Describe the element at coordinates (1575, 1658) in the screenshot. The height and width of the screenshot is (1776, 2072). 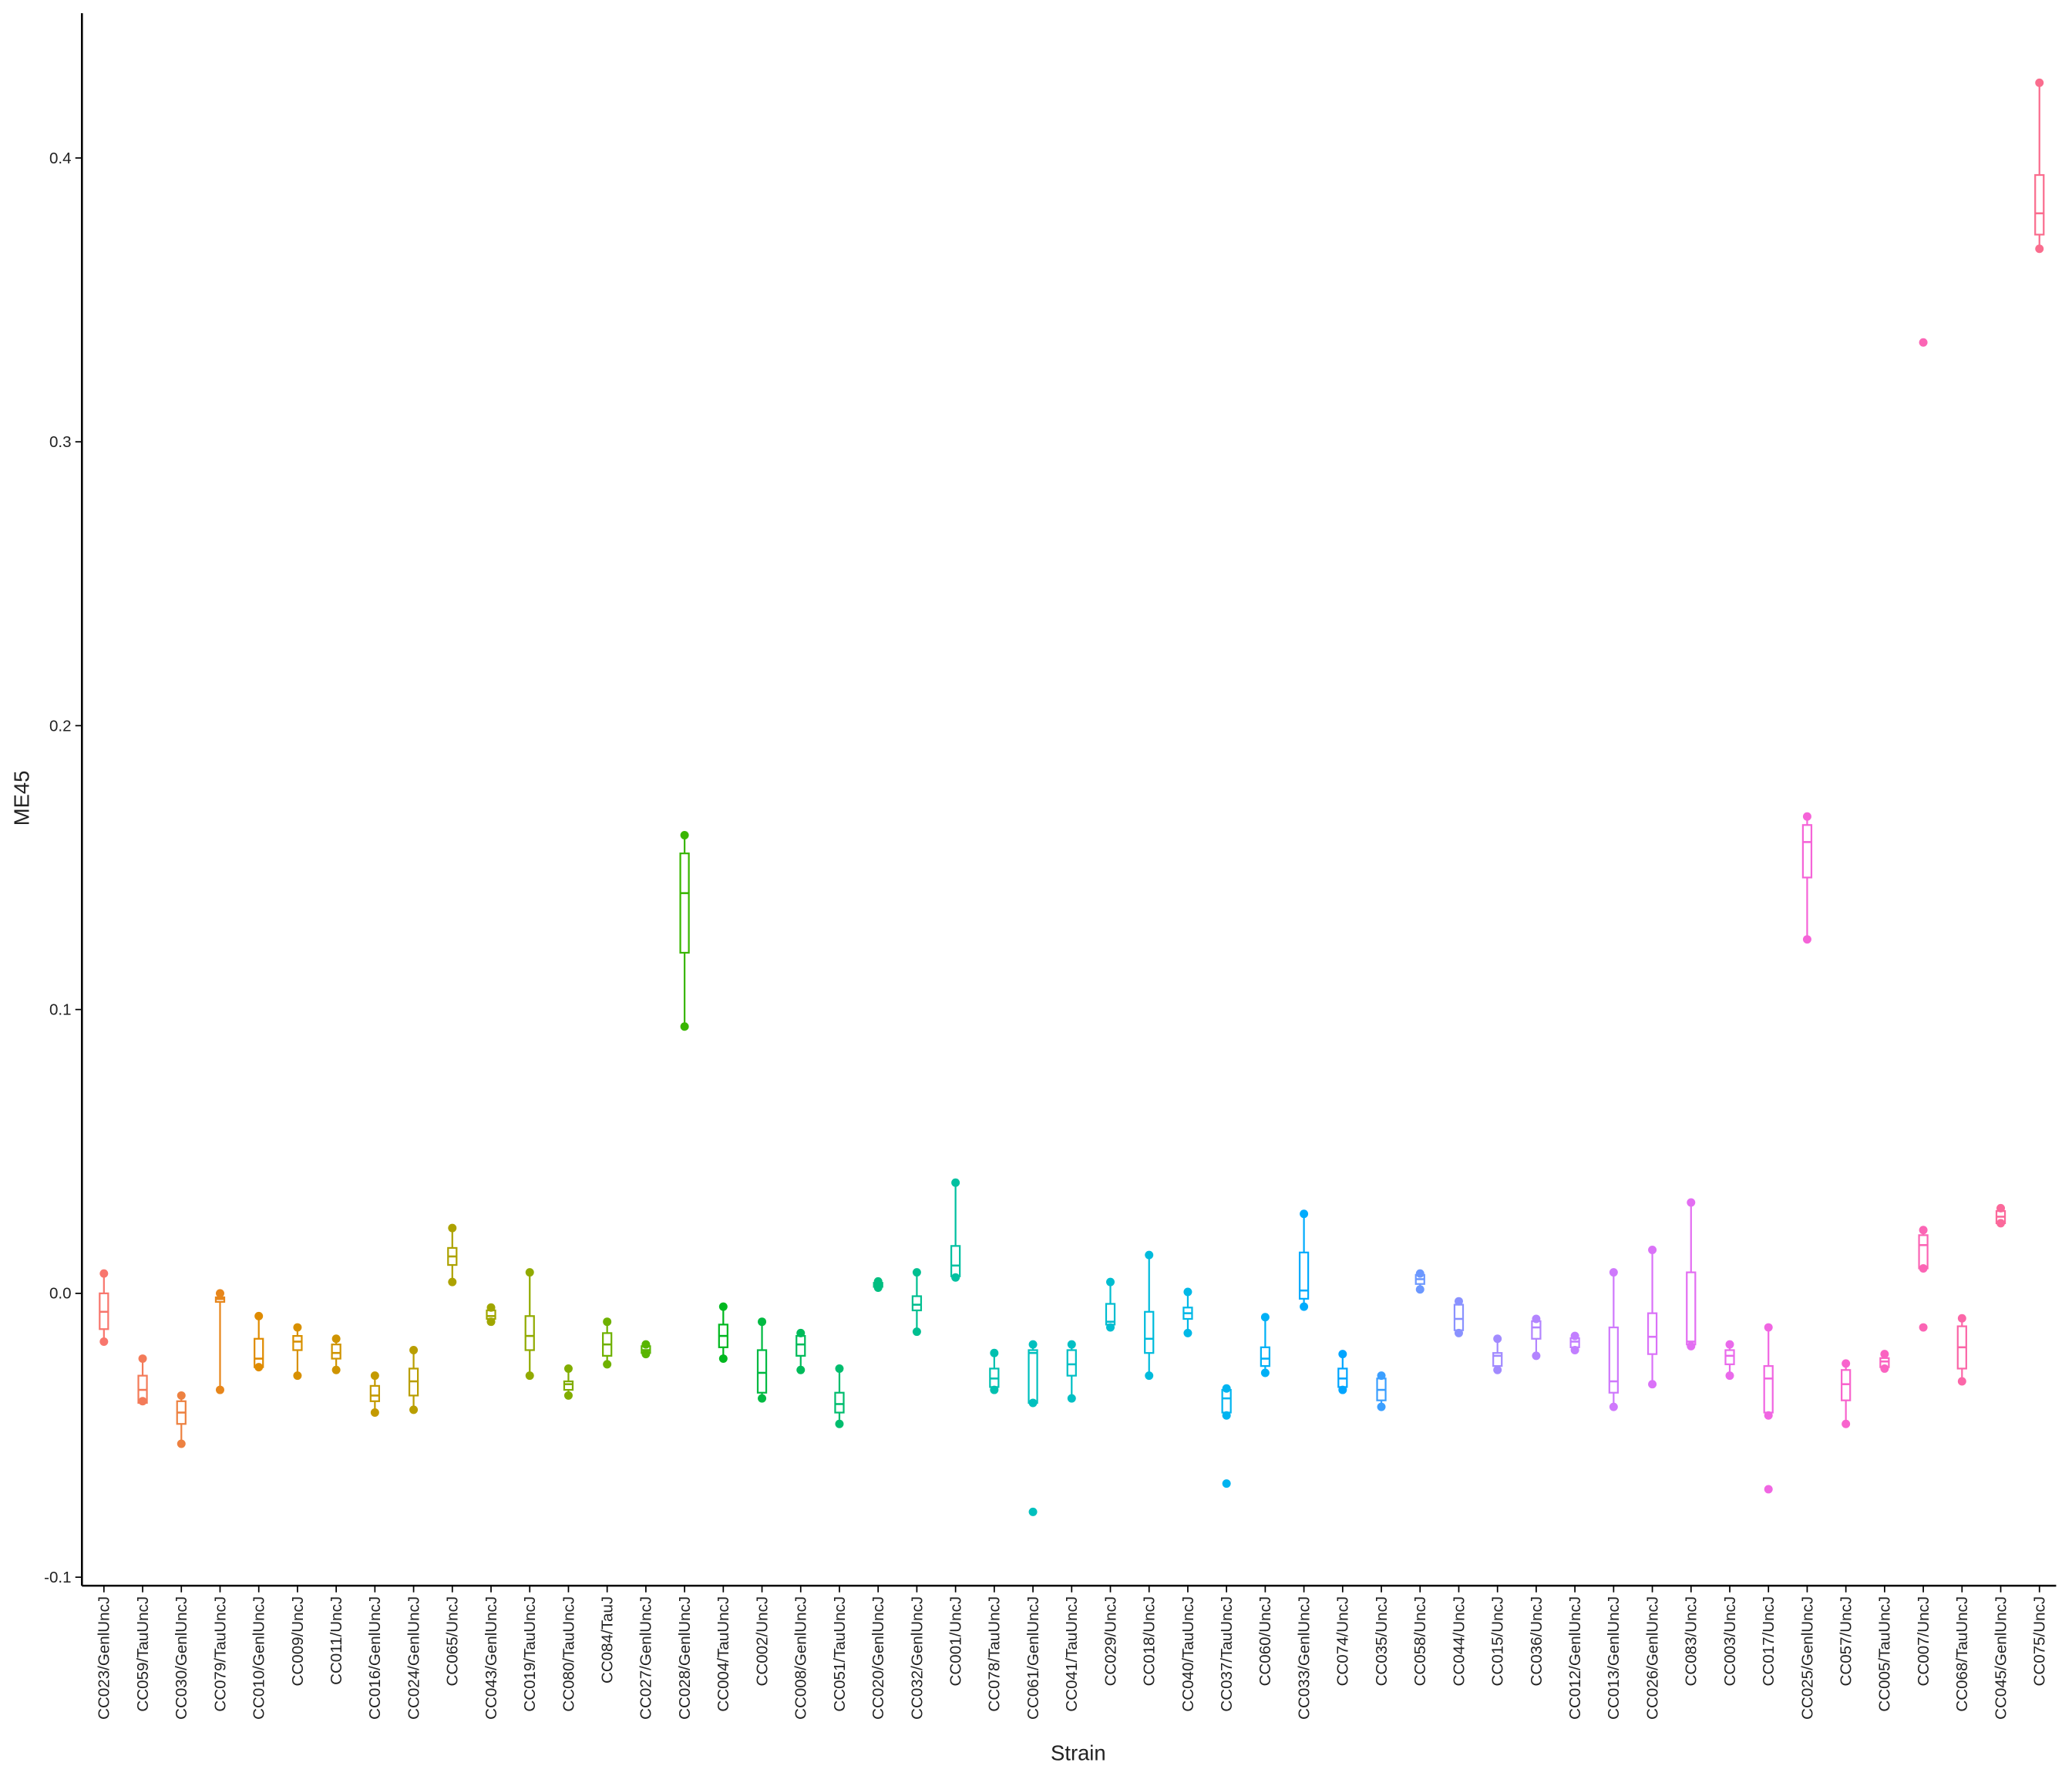
I see `x-tick-label: CC012/GenlUncJ` at that location.